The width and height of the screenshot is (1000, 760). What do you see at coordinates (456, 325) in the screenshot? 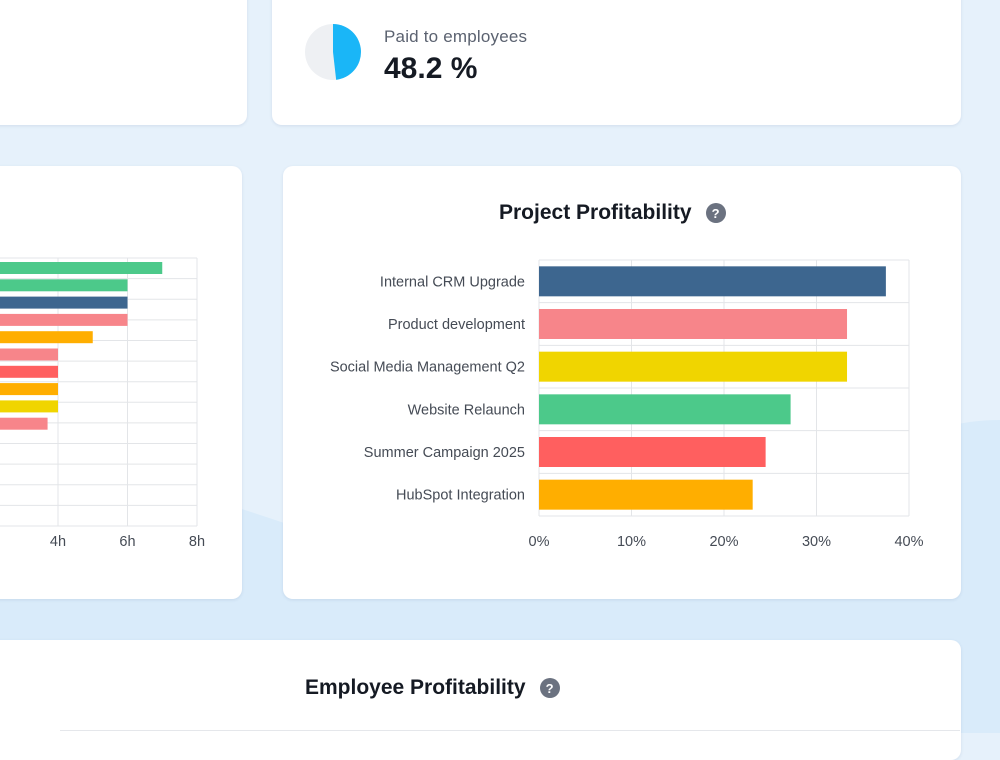
I see `category-label: Product development` at bounding box center [456, 325].